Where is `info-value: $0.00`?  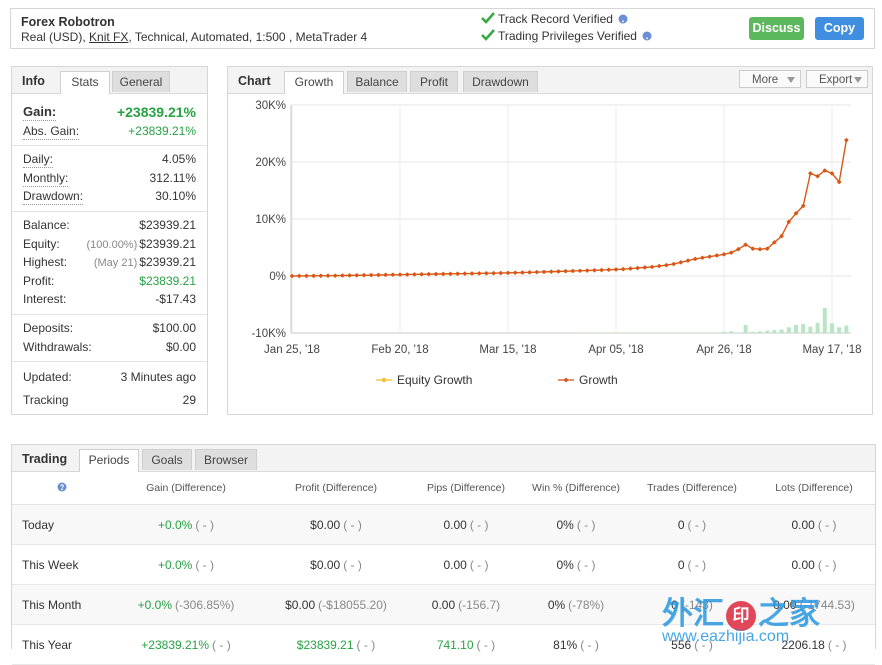
info-value: $0.00 is located at coordinates (181, 347).